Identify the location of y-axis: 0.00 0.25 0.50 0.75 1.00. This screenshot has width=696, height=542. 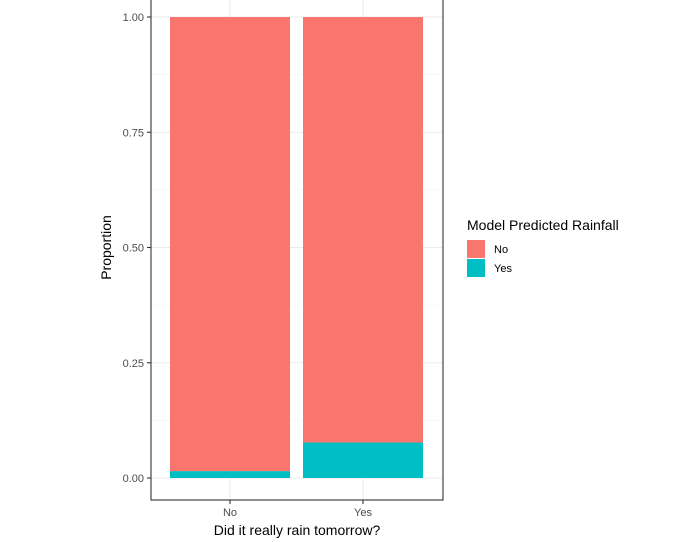
(137, 248).